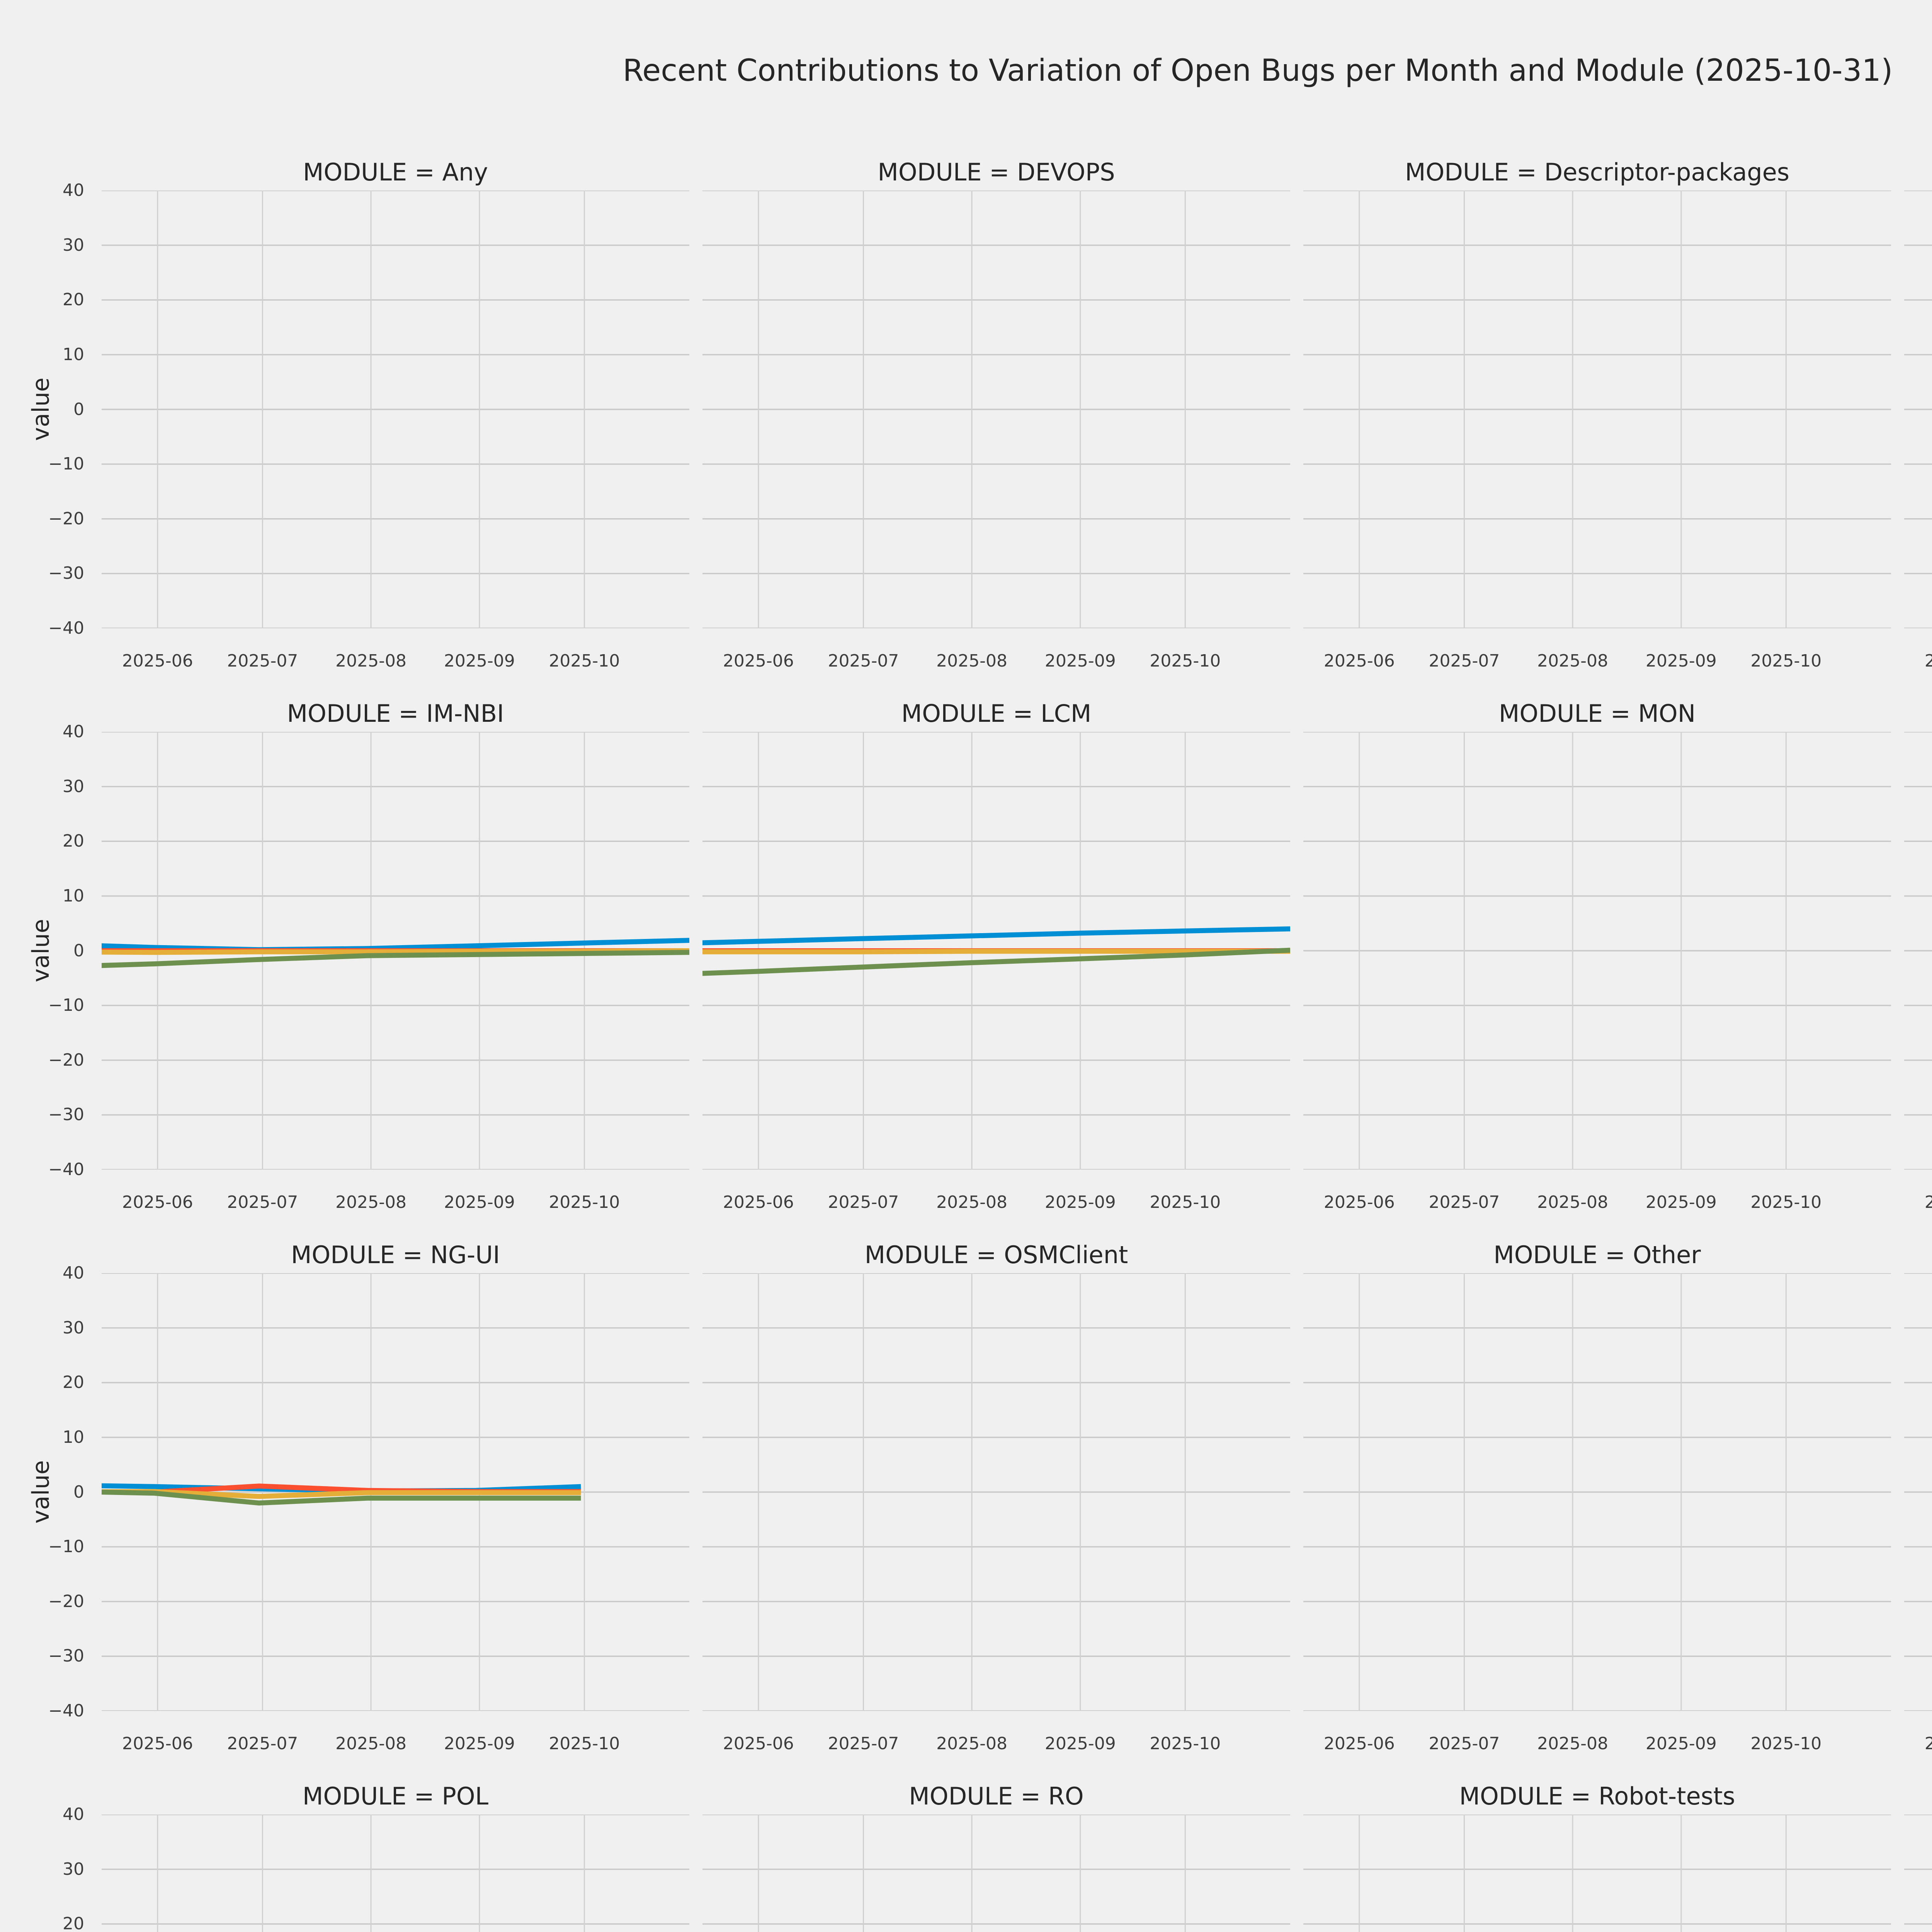 This screenshot has width=1932, height=1932. Describe the element at coordinates (1597, 713) in the screenshot. I see `facet-title: MODULE = MON` at that location.